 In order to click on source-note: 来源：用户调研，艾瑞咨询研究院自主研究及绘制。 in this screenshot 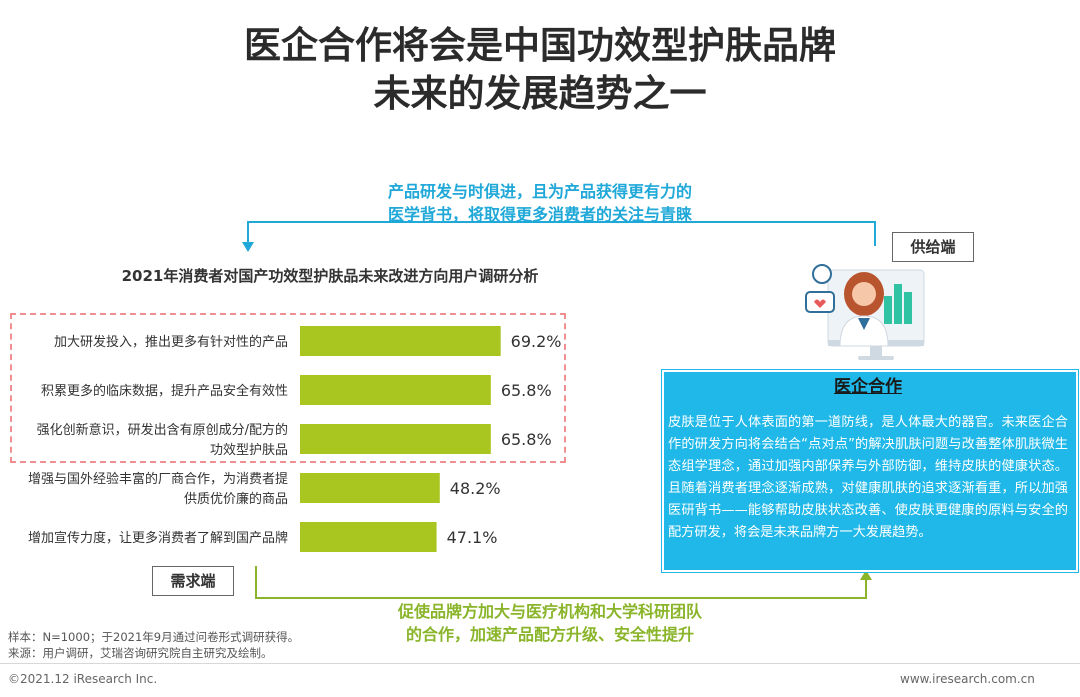, I will do `click(140, 653)`.